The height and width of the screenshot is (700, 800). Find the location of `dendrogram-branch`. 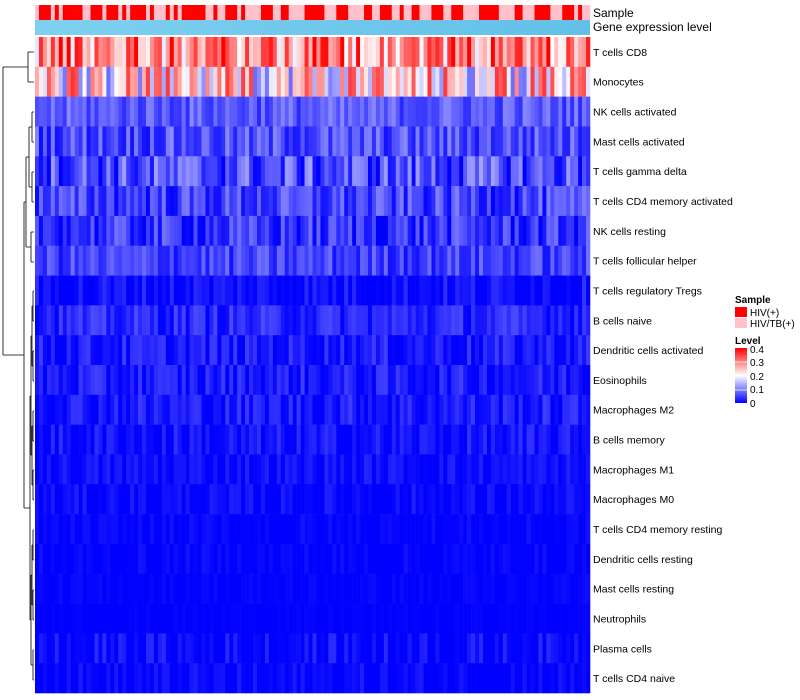

dendrogram-branch is located at coordinates (33, 366).